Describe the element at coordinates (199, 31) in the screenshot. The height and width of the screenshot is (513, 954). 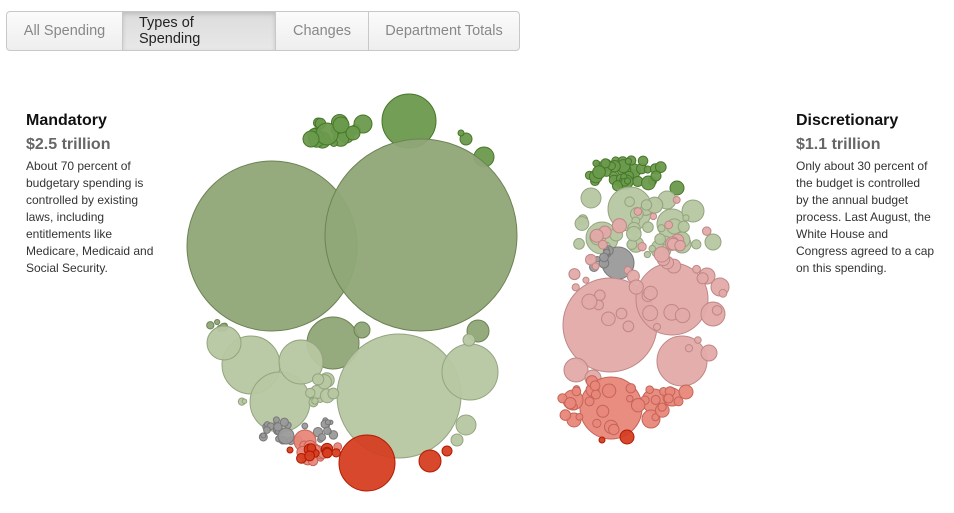
I see `tab-types-of-spending: Types of Spending` at that location.